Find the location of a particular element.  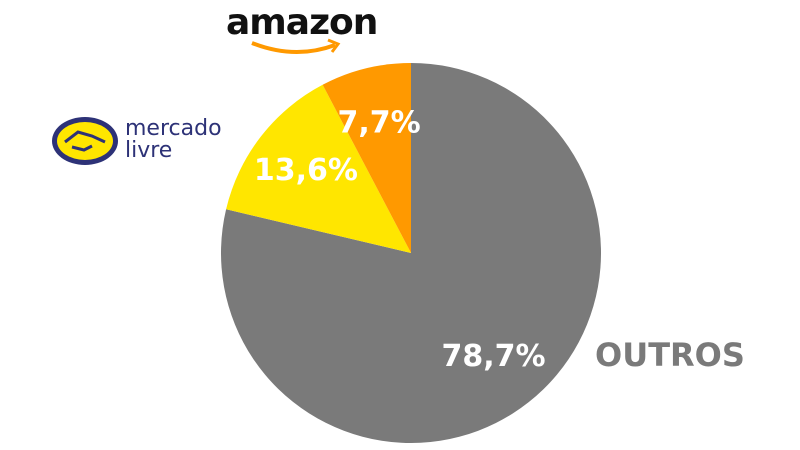

amazon-arrow is located at coordinates (334, 45).